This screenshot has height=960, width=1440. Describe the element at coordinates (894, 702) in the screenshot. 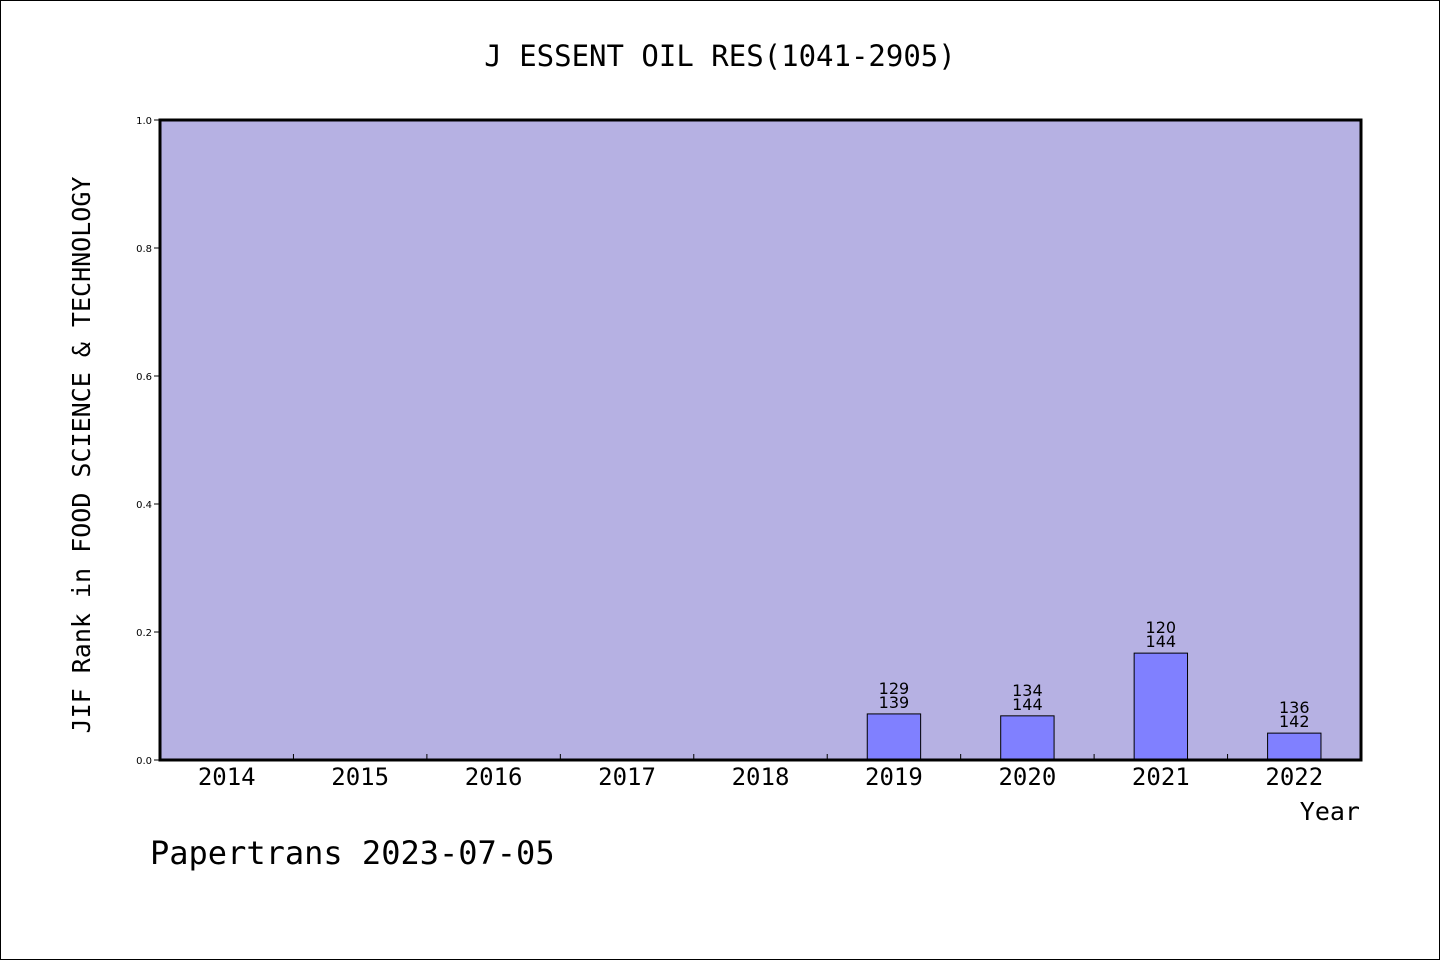

I see `bar-label-total: 139` at that location.